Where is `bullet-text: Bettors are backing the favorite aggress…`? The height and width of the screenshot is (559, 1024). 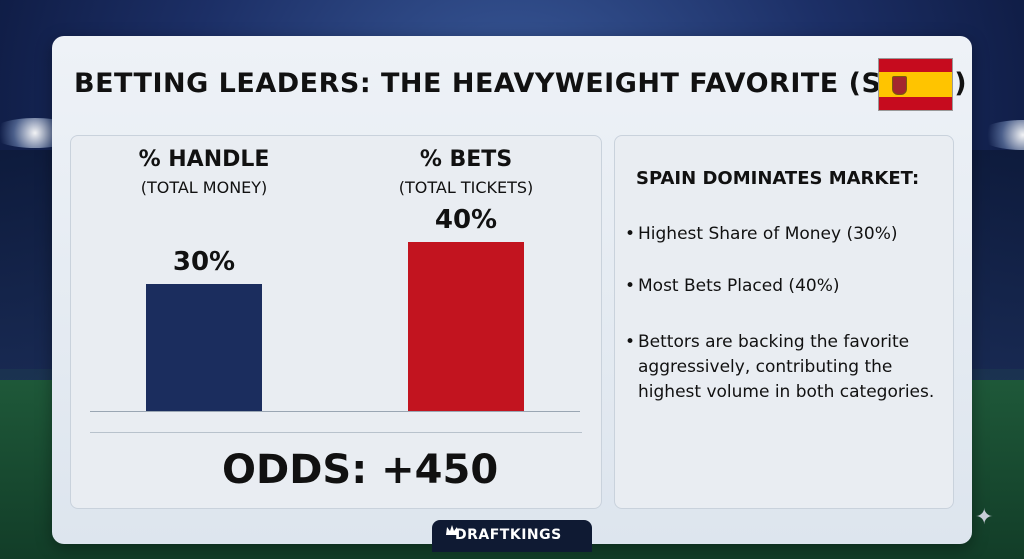
bullet-text: Bettors are backing the favorite aggress… is located at coordinates (786, 367).